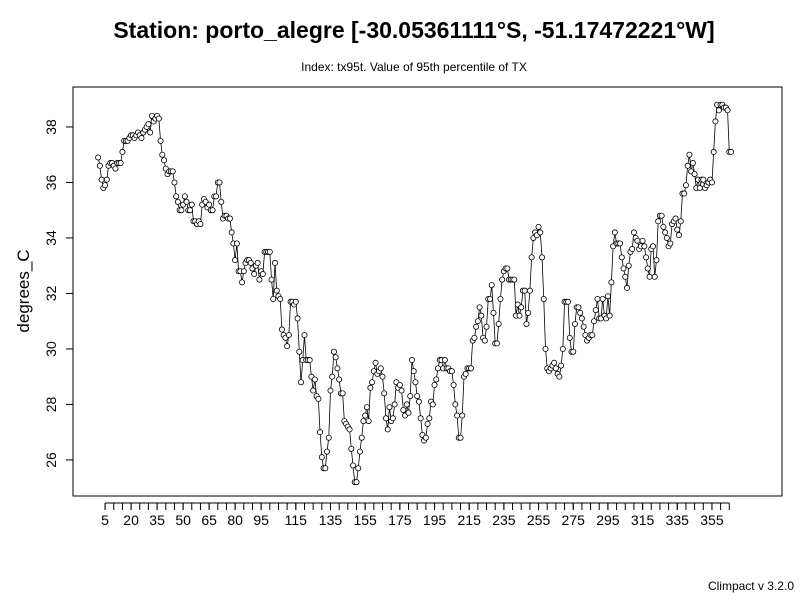 This screenshot has height=605, width=800. What do you see at coordinates (712, 520) in the screenshot?
I see `x-tick-label: 355` at bounding box center [712, 520].